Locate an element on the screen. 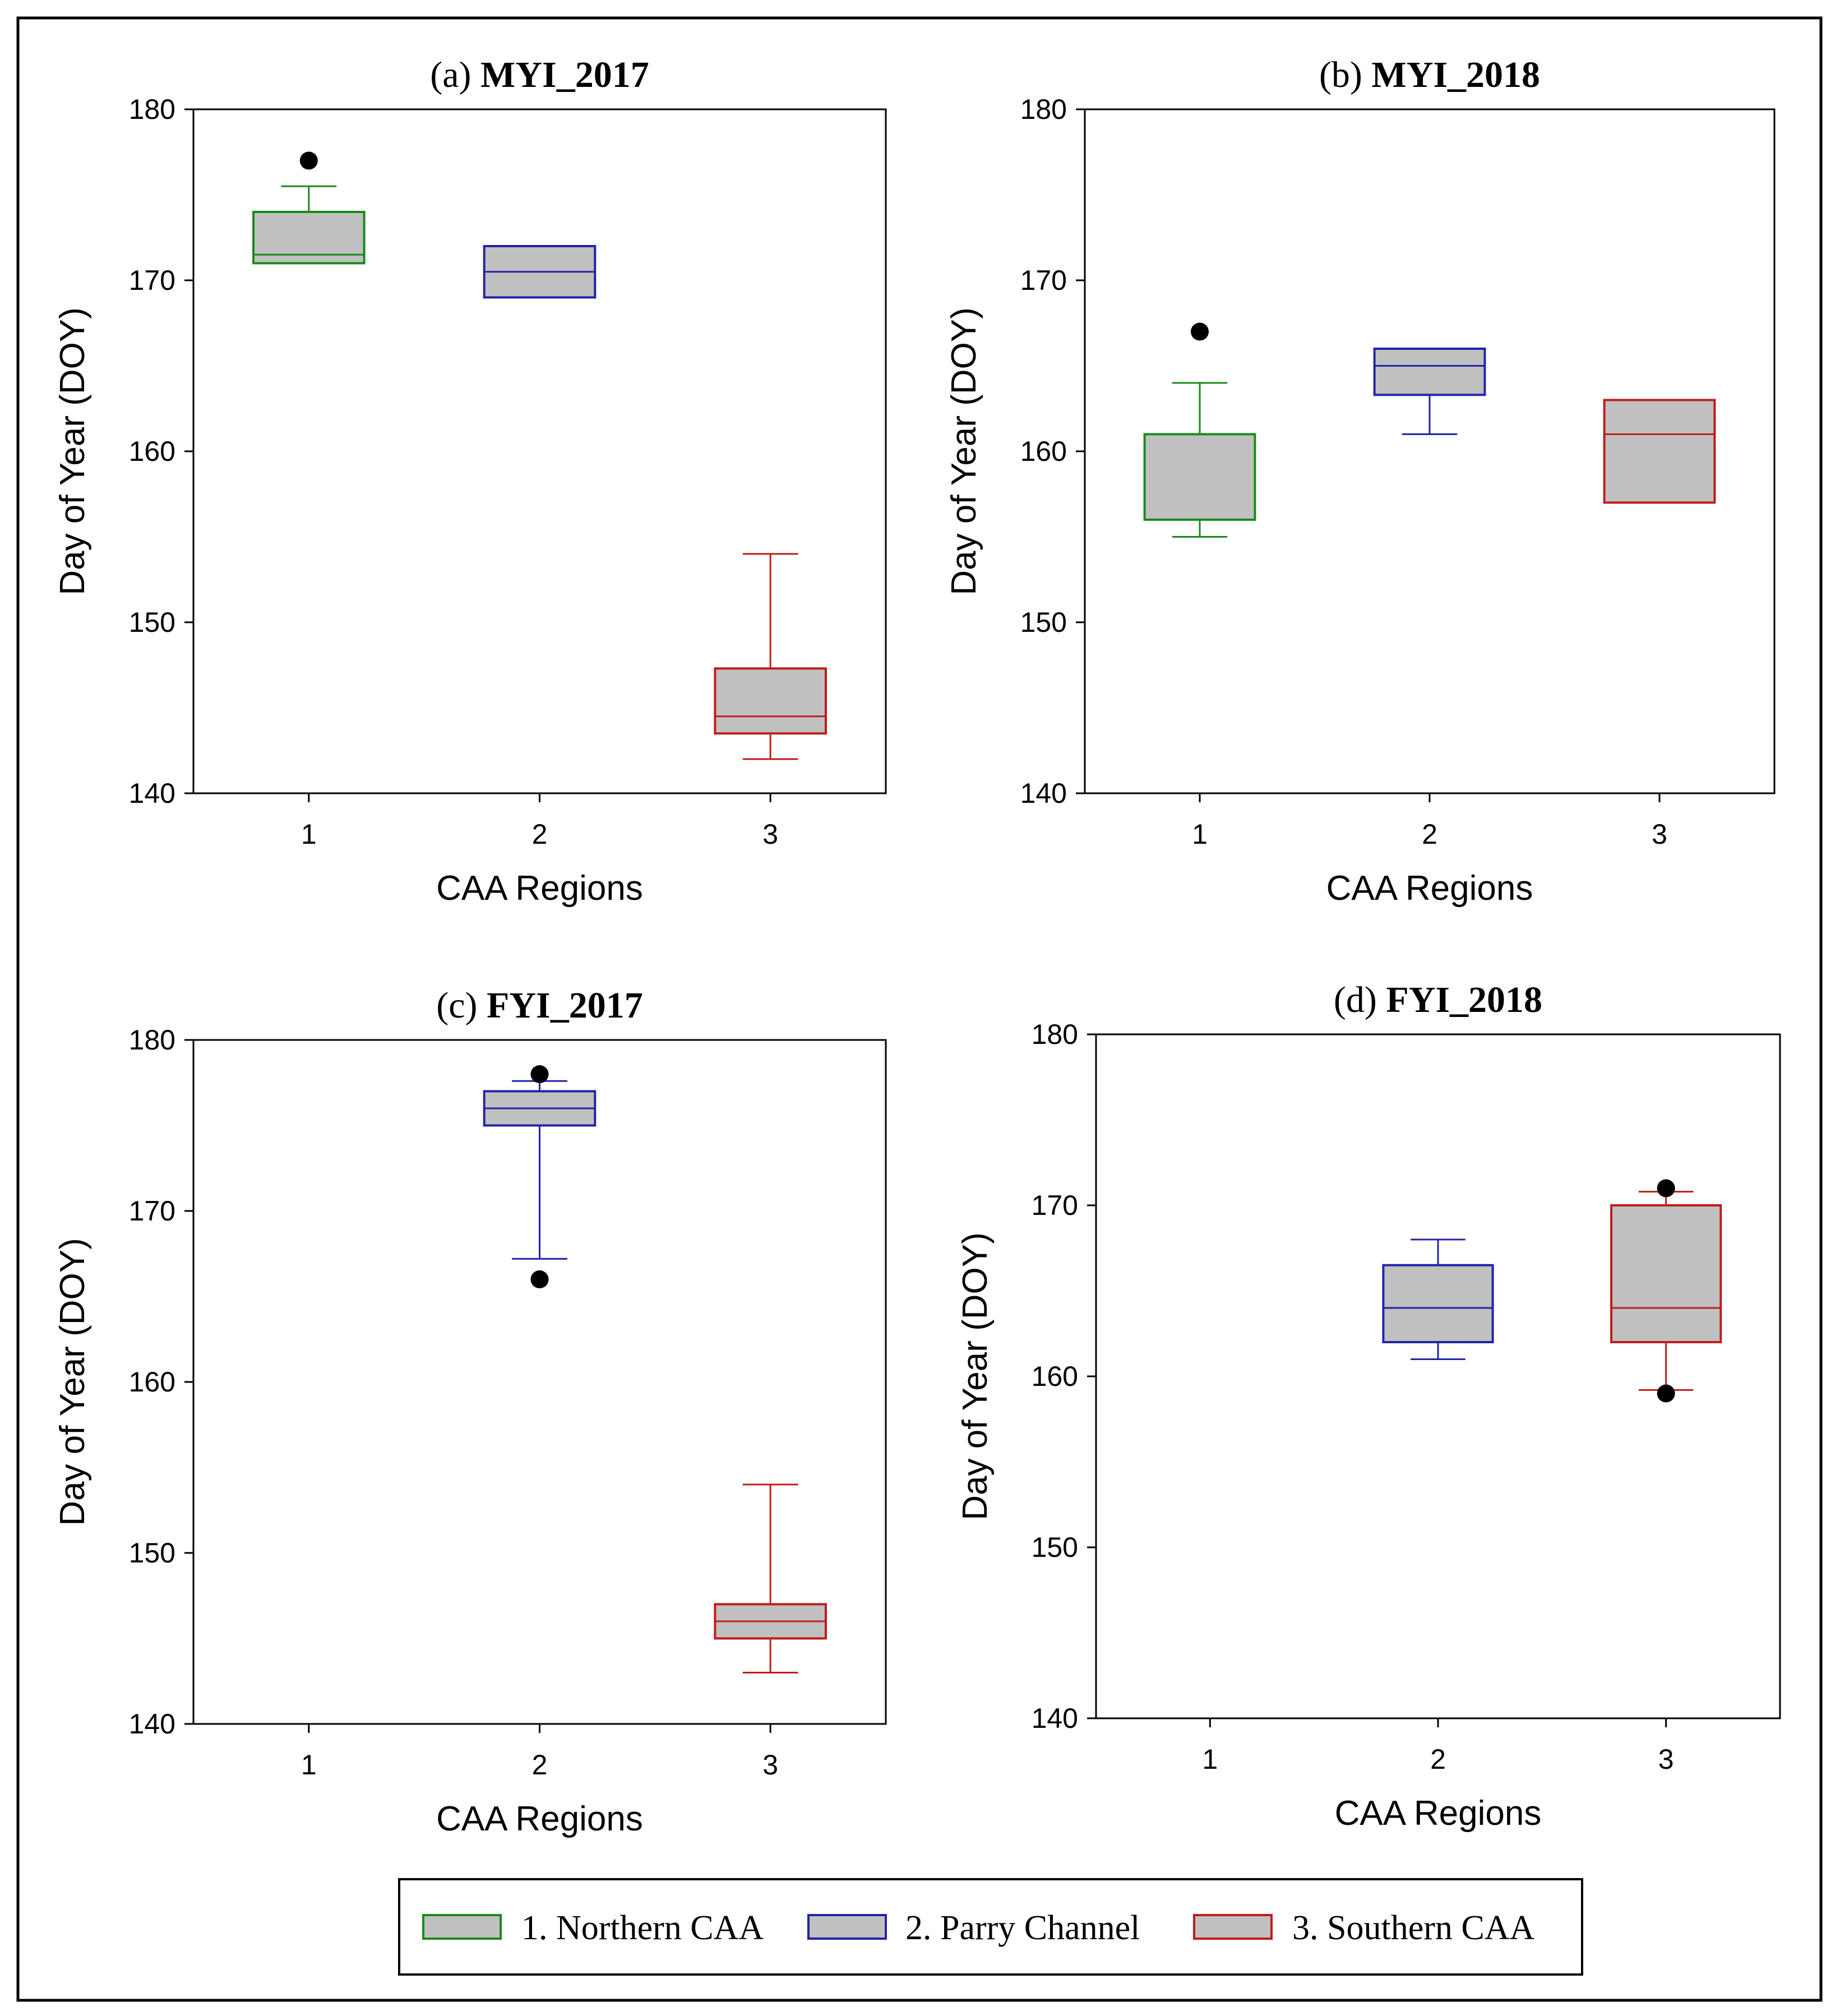 Image resolution: width=1840 pixels, height=2016 pixels. panel-letter: (c) is located at coordinates (462, 1006).